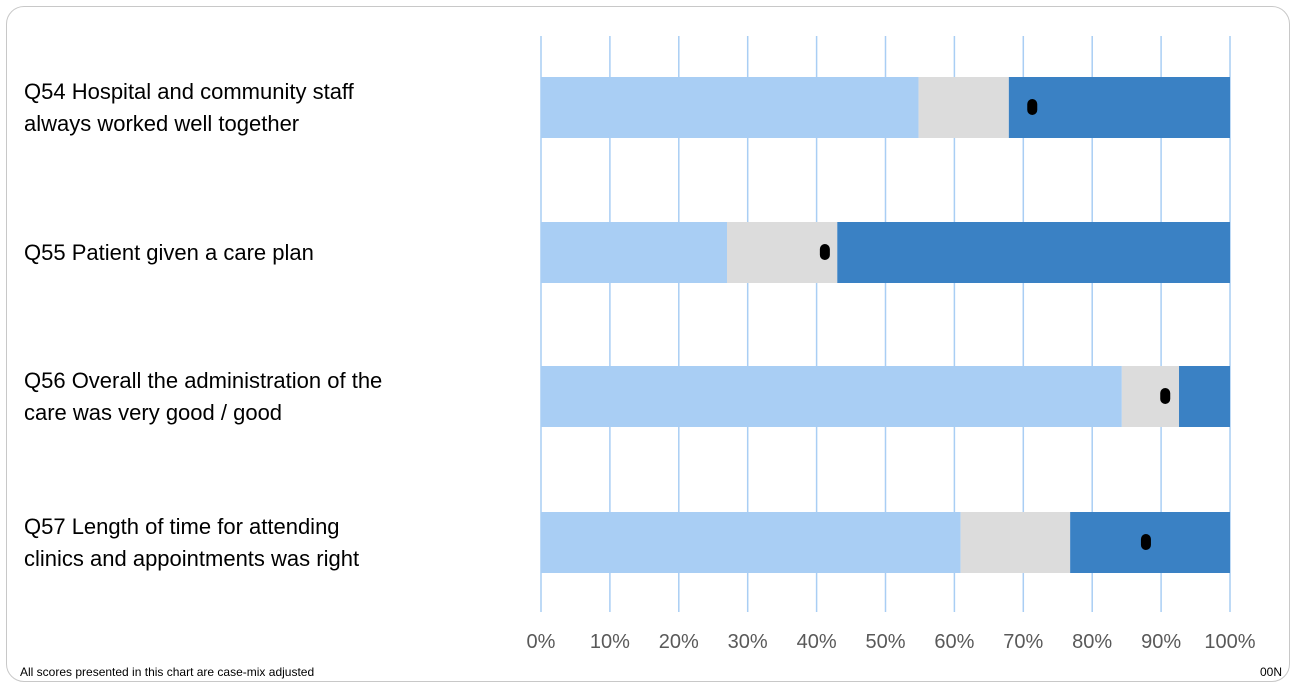 The height and width of the screenshot is (686, 1296). Describe the element at coordinates (954, 642) in the screenshot. I see `x-tick-label-6: 60%` at that location.